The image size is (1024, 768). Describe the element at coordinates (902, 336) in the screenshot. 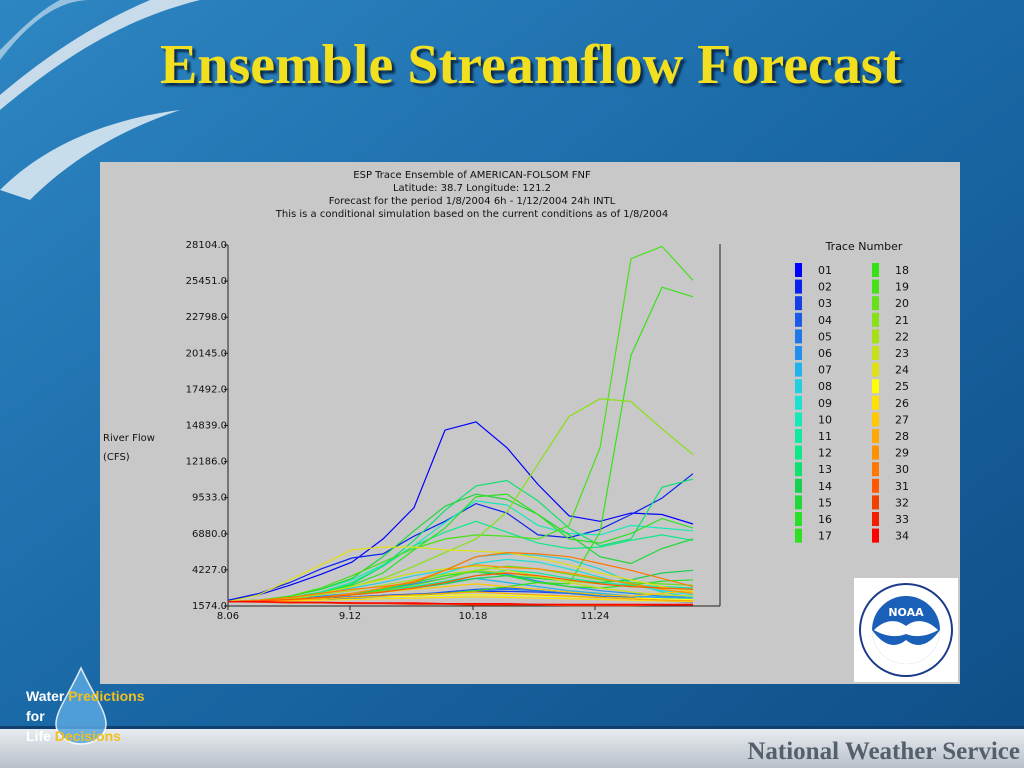

I see `legend-label: 22` at that location.